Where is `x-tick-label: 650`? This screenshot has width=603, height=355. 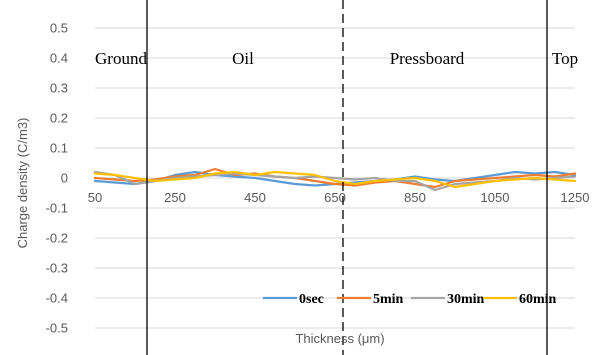 x-tick-label: 650 is located at coordinates (335, 197).